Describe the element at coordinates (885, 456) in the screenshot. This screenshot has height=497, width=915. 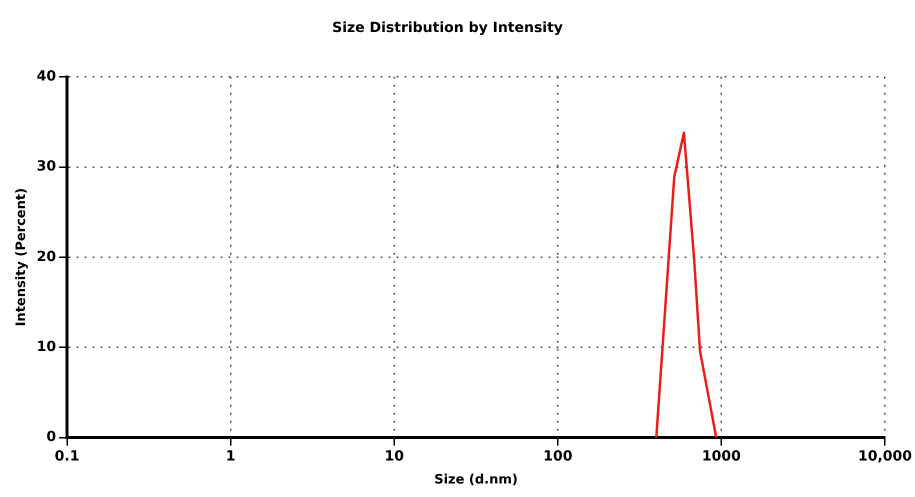
I see `x-tick-label: 10,000` at that location.